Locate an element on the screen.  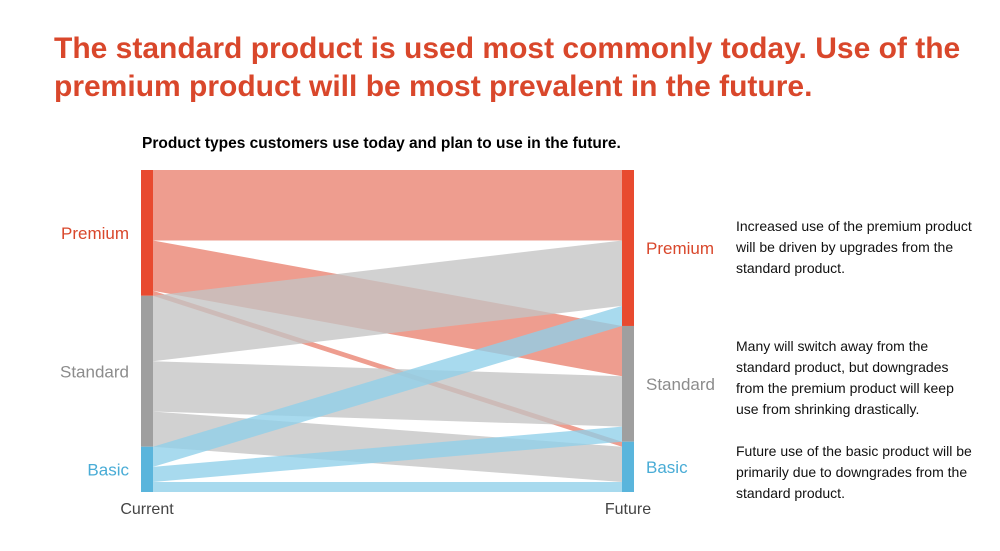
flow-basic-to-standard is located at coordinates (387, 454).